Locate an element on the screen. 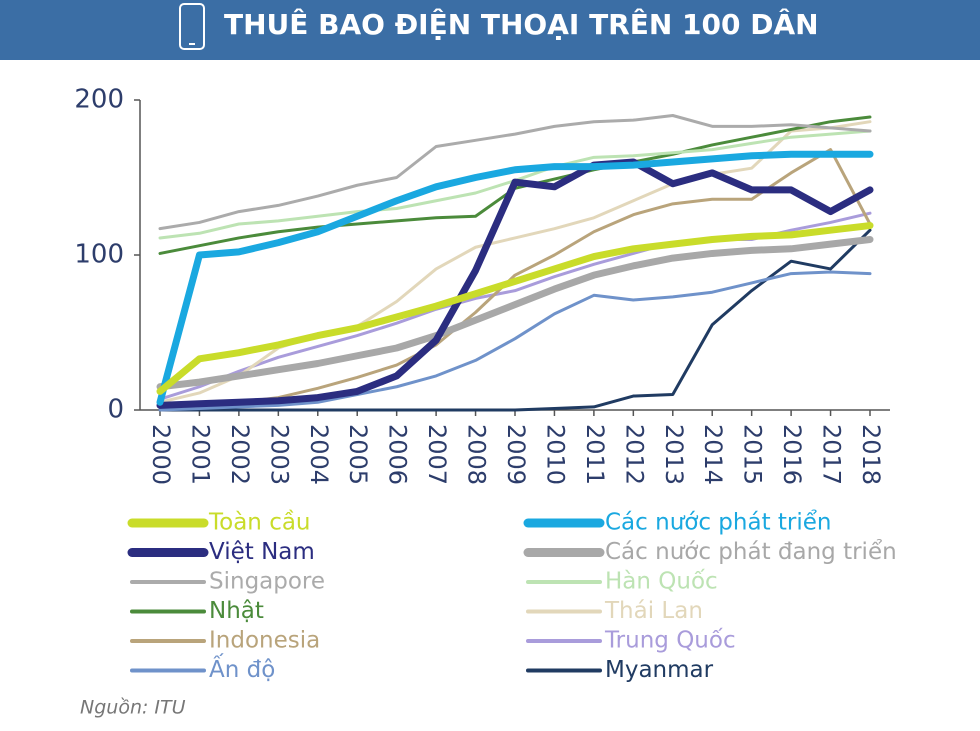 This screenshot has width=980, height=731. legend-label: Indonesia is located at coordinates (264, 641).